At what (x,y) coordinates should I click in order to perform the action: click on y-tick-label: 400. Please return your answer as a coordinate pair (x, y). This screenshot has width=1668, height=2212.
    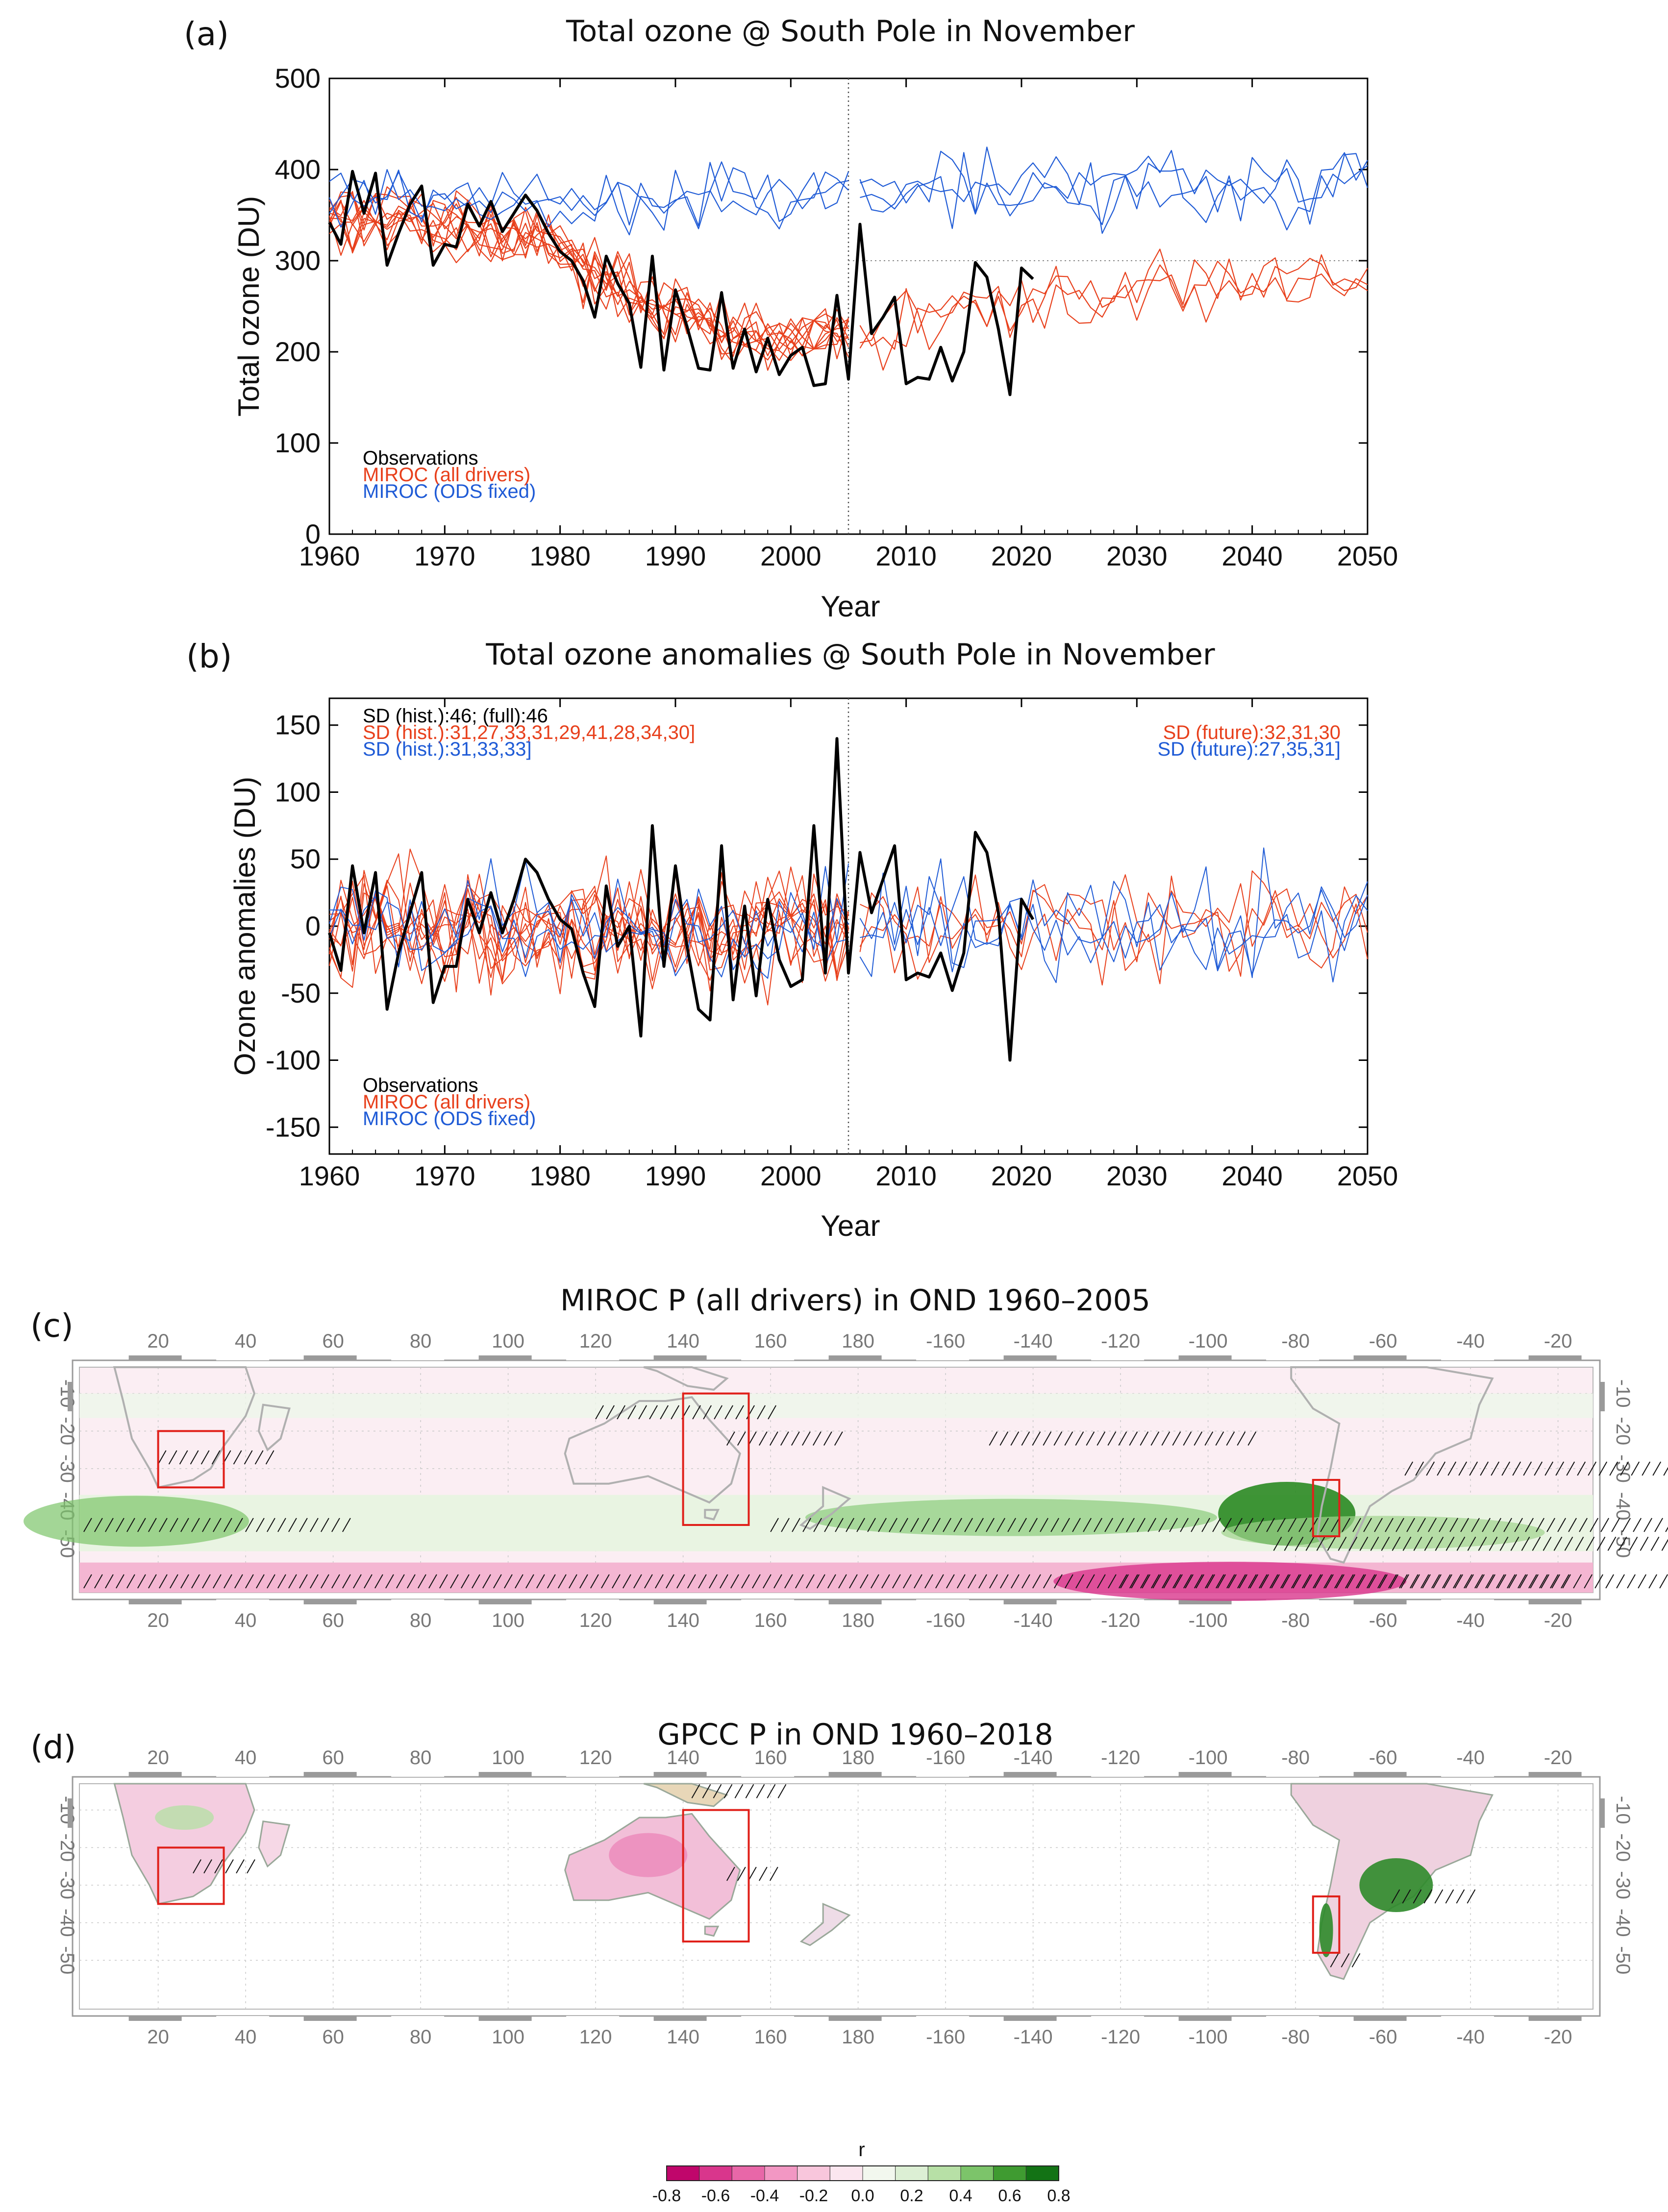
    Looking at the image, I should click on (298, 169).